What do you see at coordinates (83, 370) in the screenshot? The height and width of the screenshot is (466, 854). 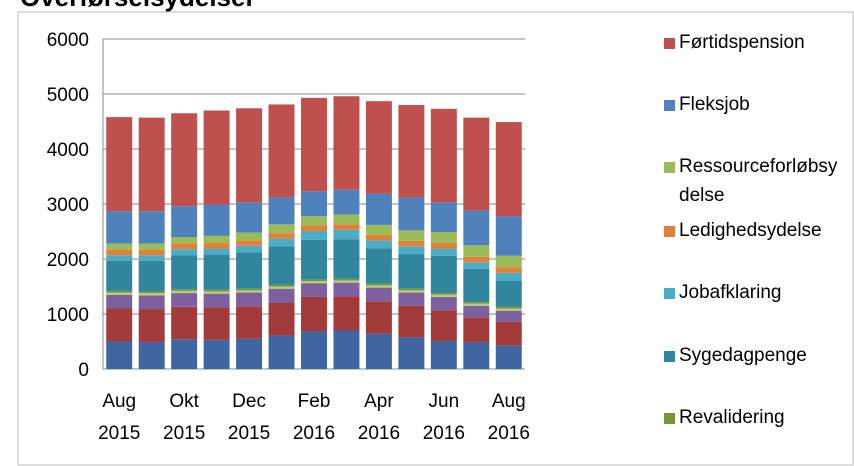 I see `y-tick-label: 0` at bounding box center [83, 370].